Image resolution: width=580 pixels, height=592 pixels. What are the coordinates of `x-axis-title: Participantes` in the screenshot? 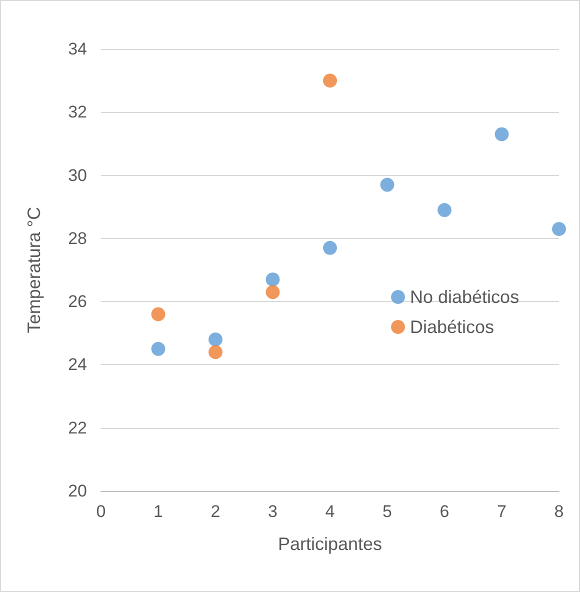 It's located at (330, 544).